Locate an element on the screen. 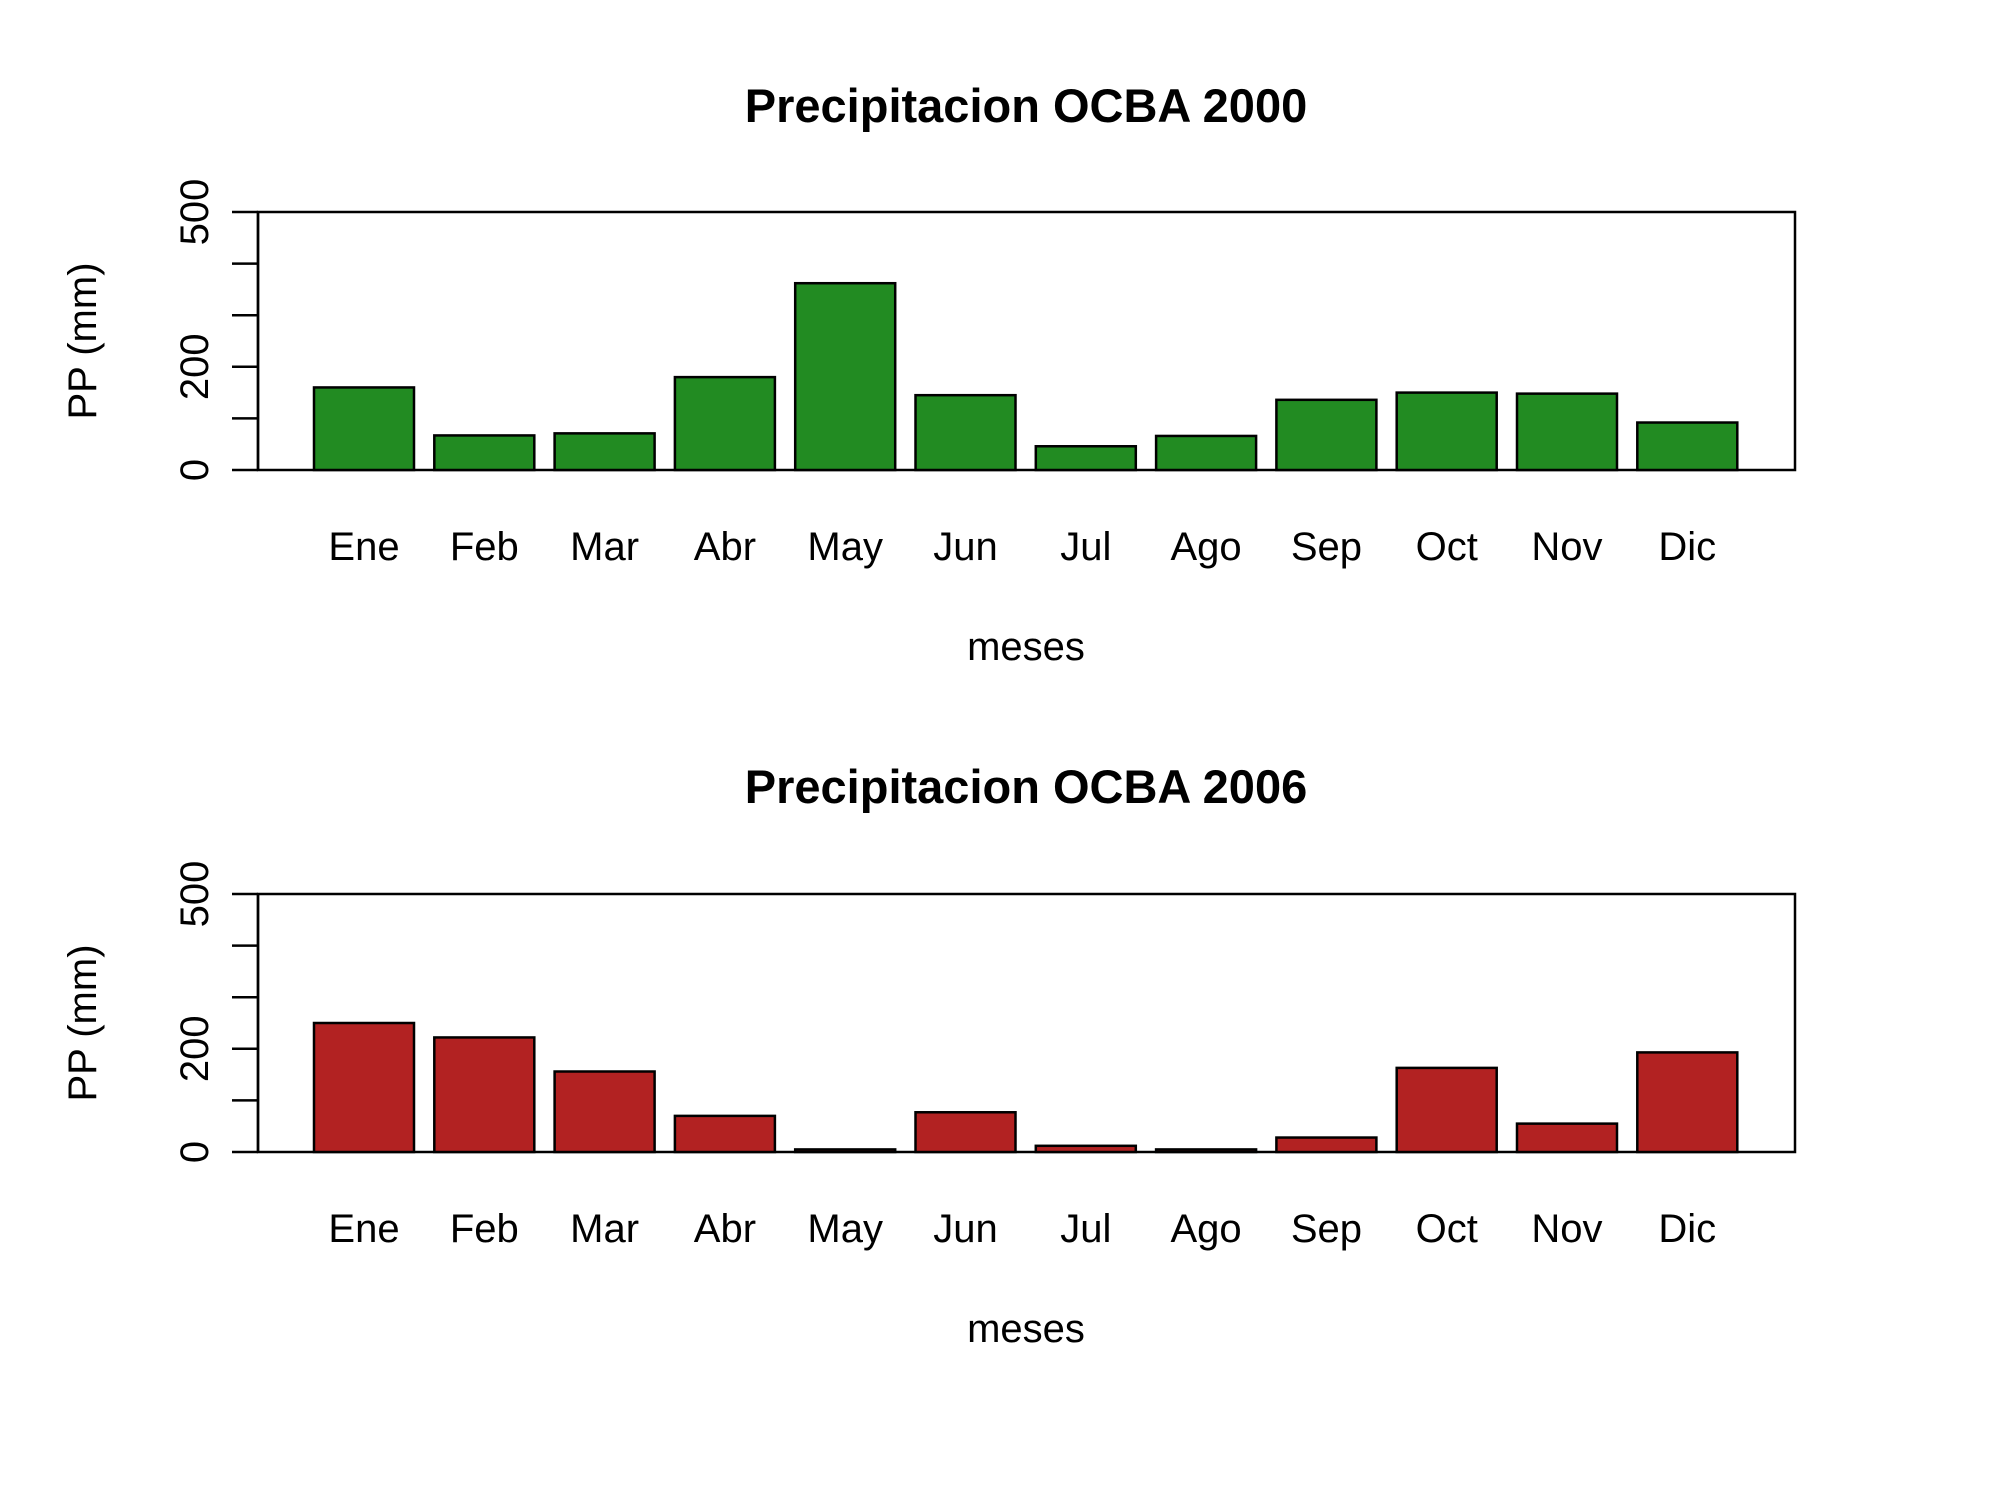  chart-title: Precipitacion OCBA 2000 is located at coordinates (1026, 105).